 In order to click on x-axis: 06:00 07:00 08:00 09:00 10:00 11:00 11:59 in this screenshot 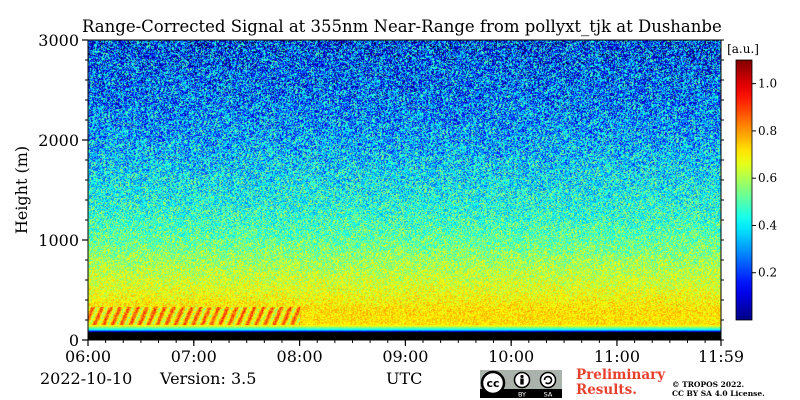, I will do `click(404, 353)`.